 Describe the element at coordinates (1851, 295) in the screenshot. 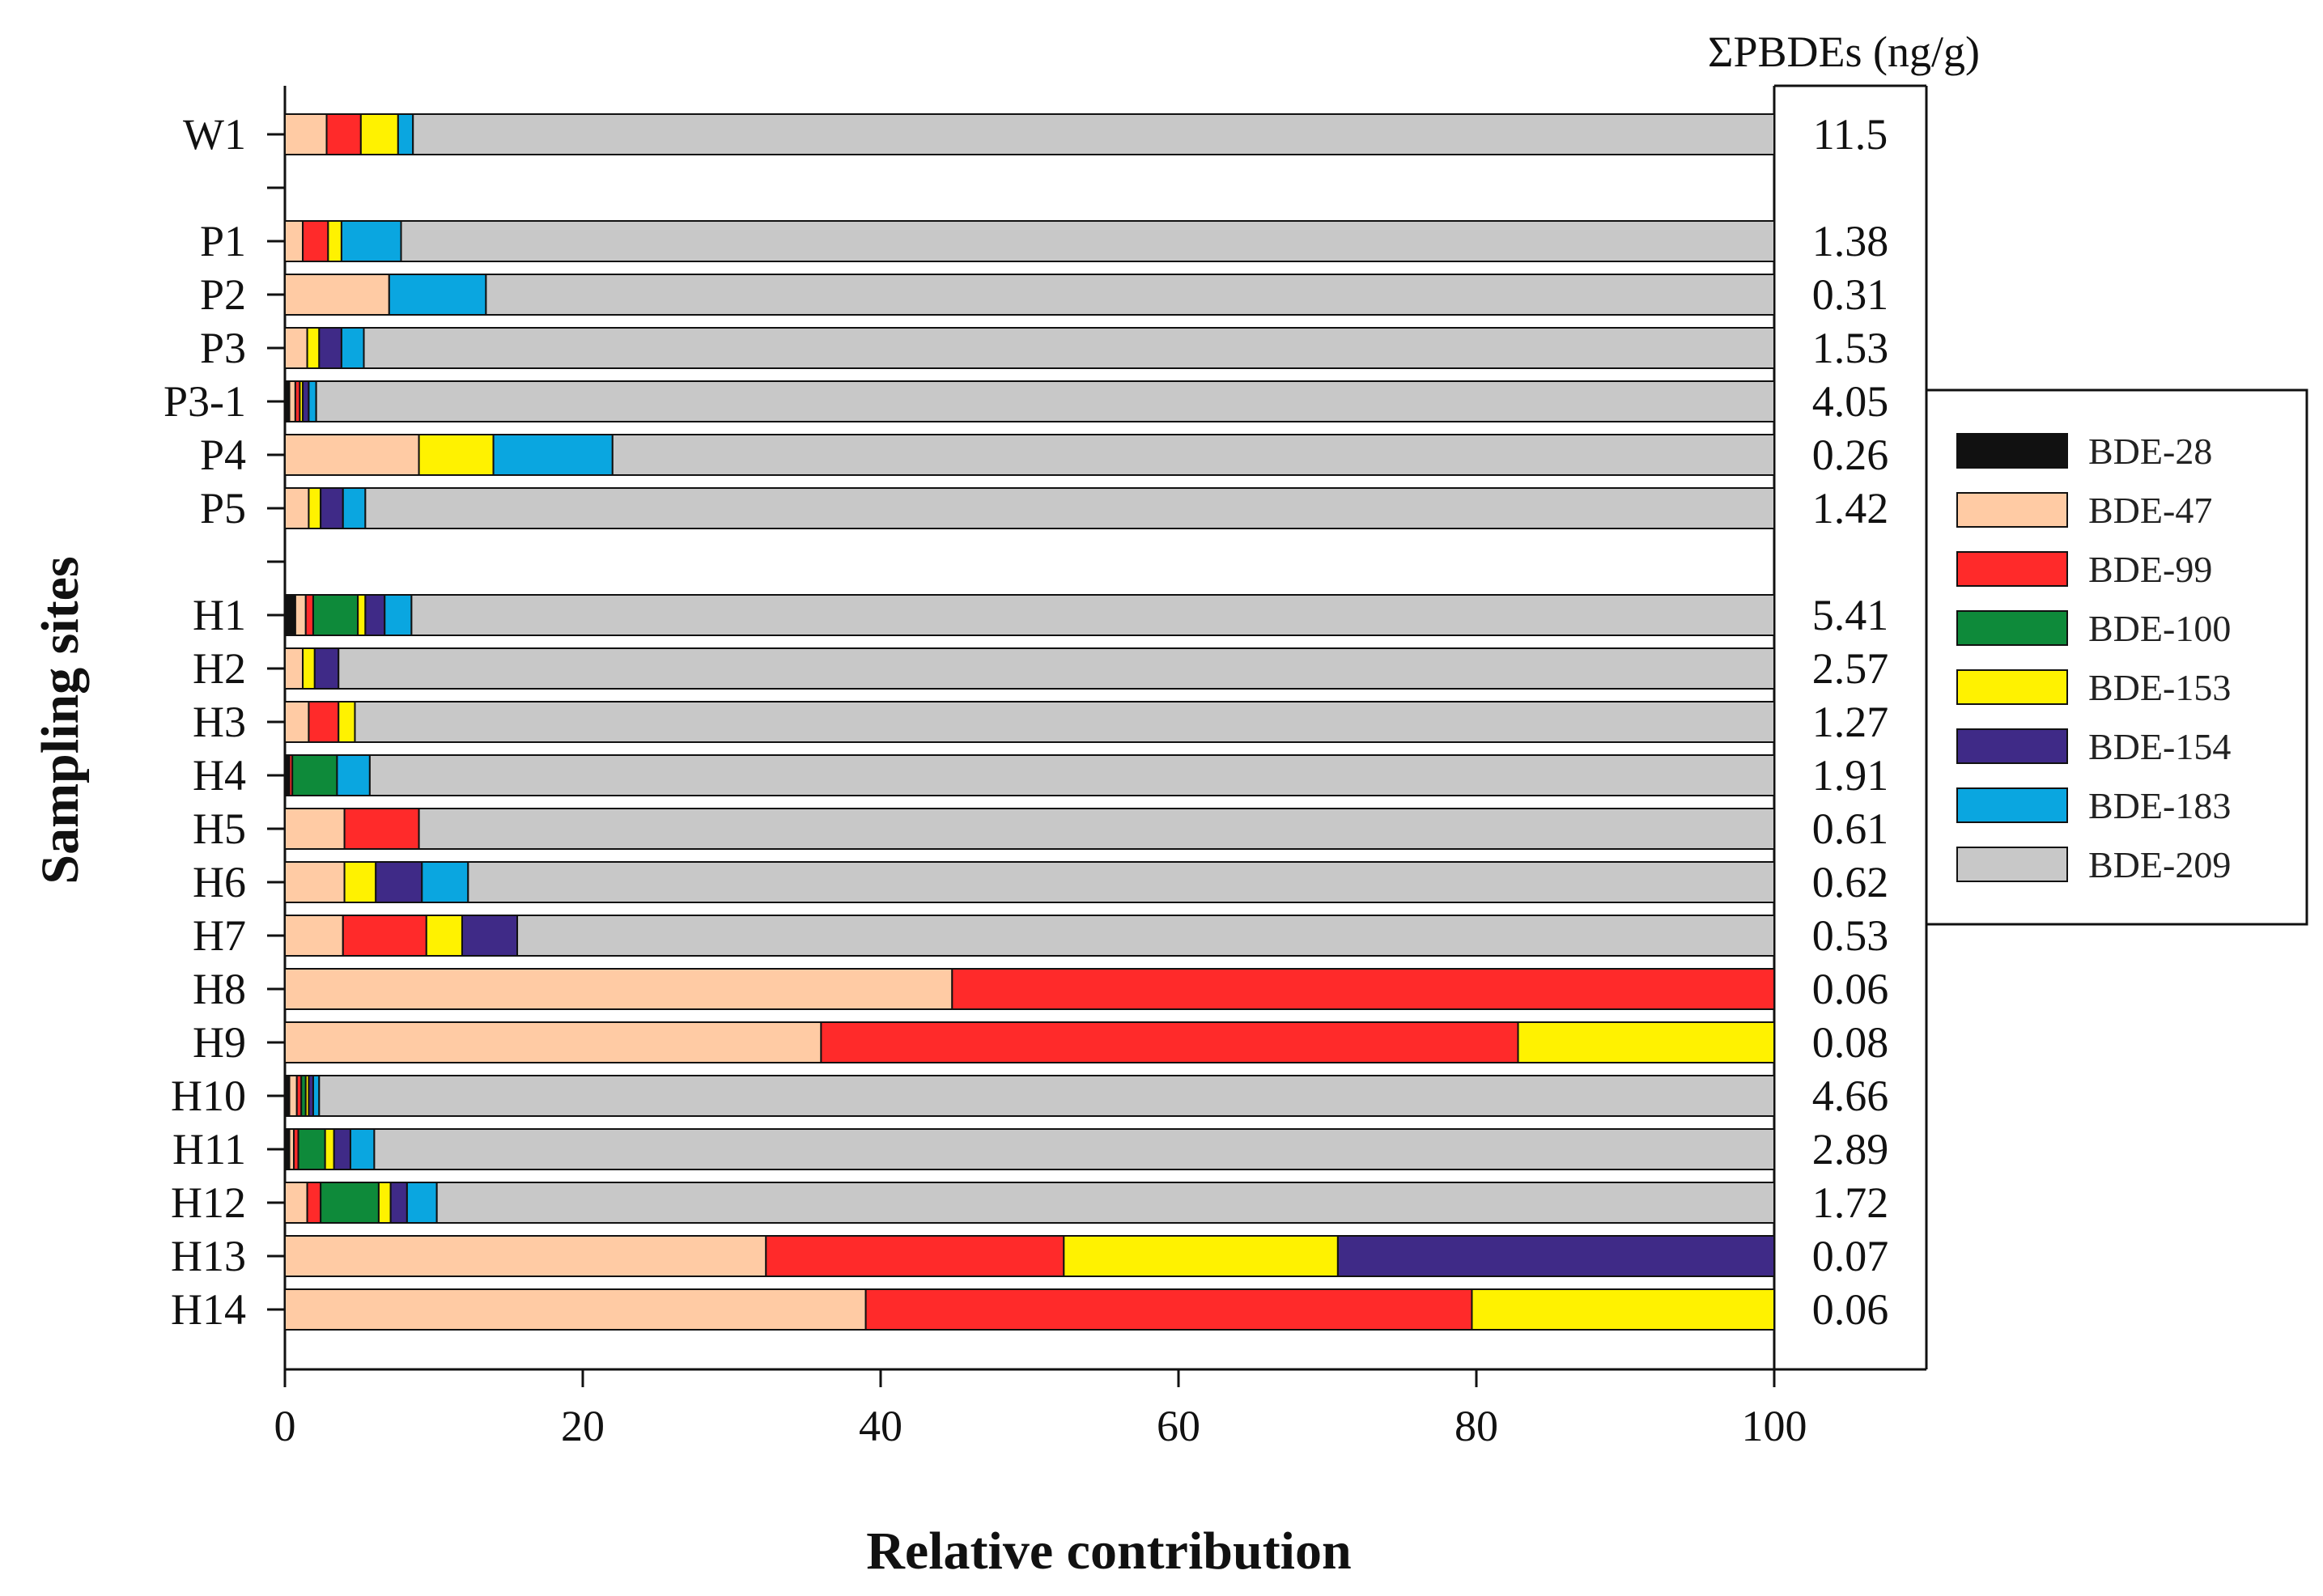

I see `total-value: 0.31` at that location.